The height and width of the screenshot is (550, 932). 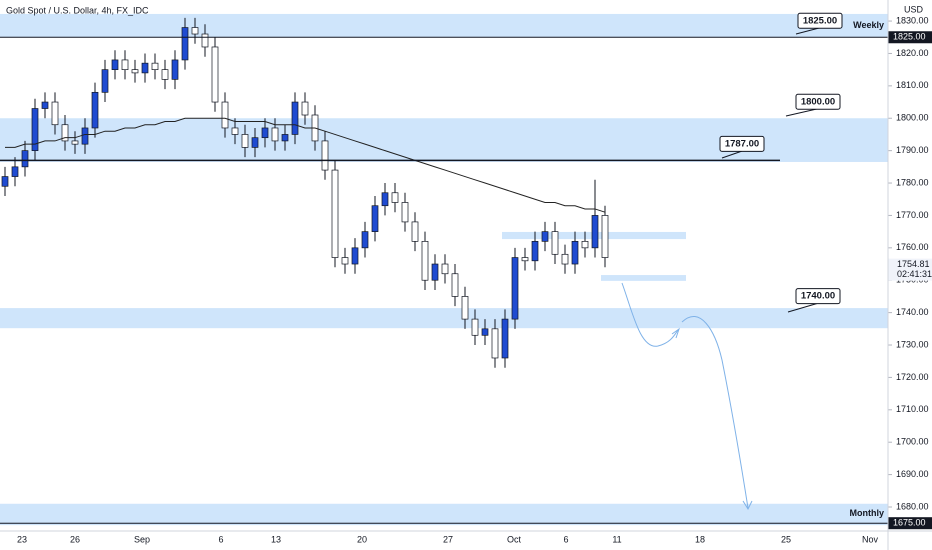 I want to click on x-tick-label: 11, so click(x=616, y=539).